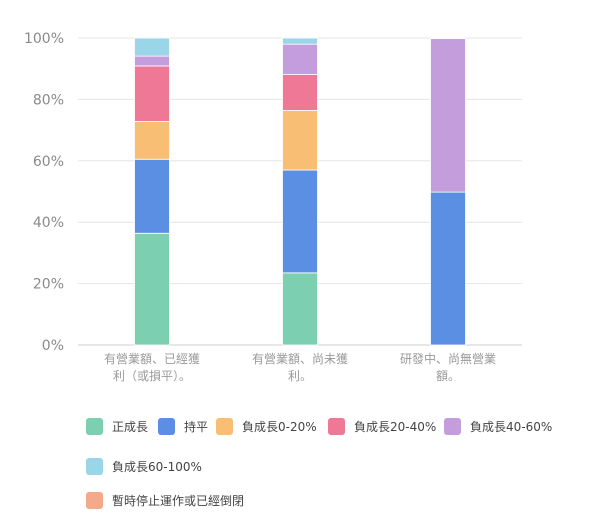 This screenshot has height=526, width=600. Describe the element at coordinates (300, 359) in the screenshot. I see `x-category-label: 有營業額、尚未獲` at that location.